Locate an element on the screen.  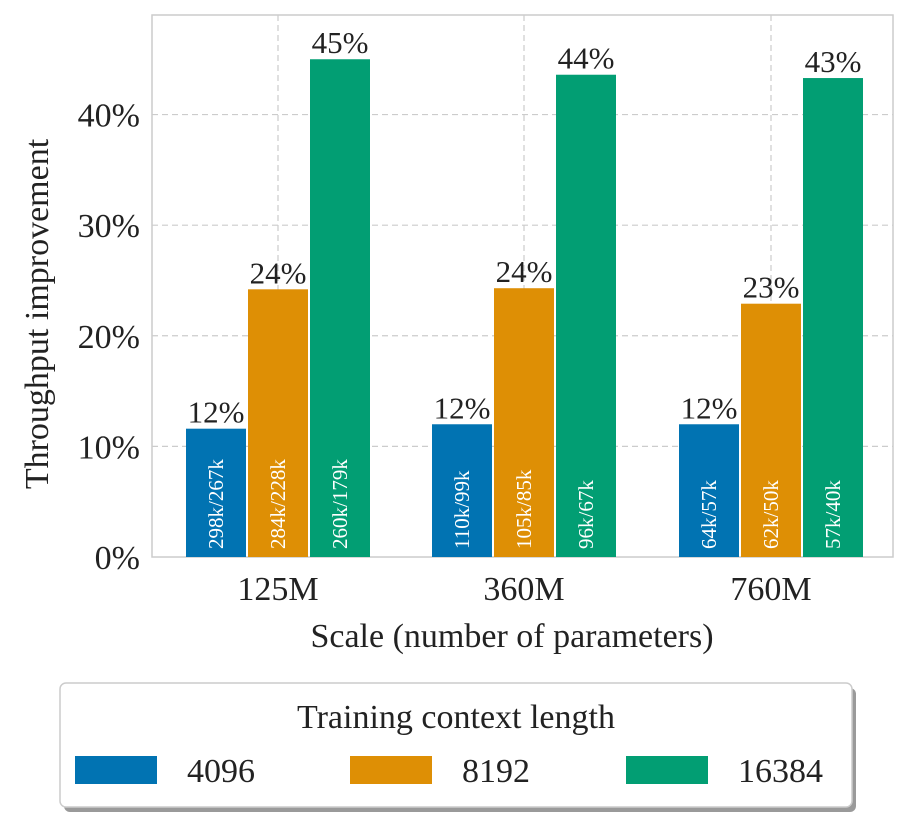
bar-value-label: 44% is located at coordinates (586, 58).